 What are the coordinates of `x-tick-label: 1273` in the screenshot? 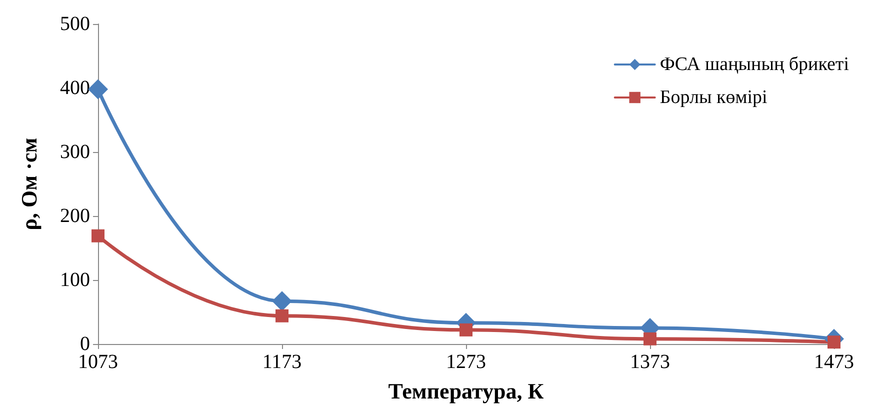 It's located at (466, 362).